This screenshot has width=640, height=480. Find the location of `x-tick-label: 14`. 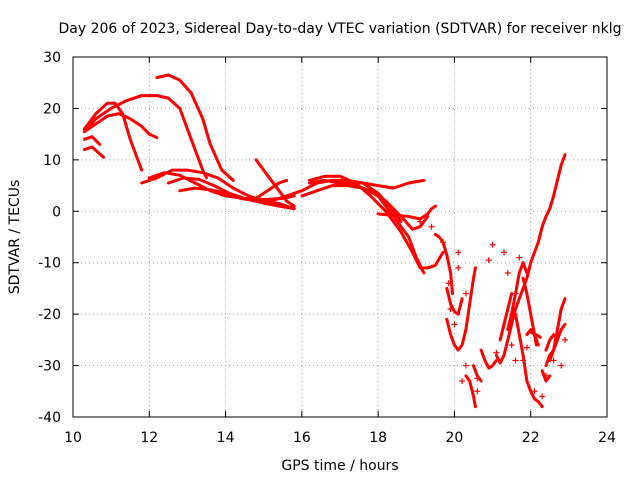

x-tick-label: 14 is located at coordinates (226, 438).